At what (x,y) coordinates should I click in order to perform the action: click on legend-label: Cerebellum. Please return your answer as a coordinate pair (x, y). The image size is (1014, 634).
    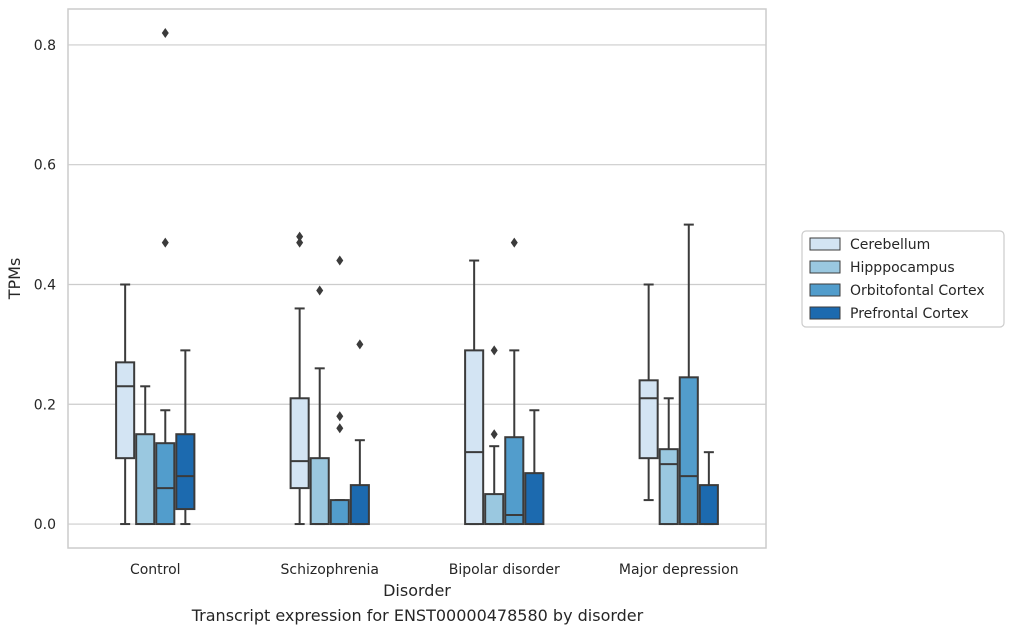
    Looking at the image, I should click on (890, 245).